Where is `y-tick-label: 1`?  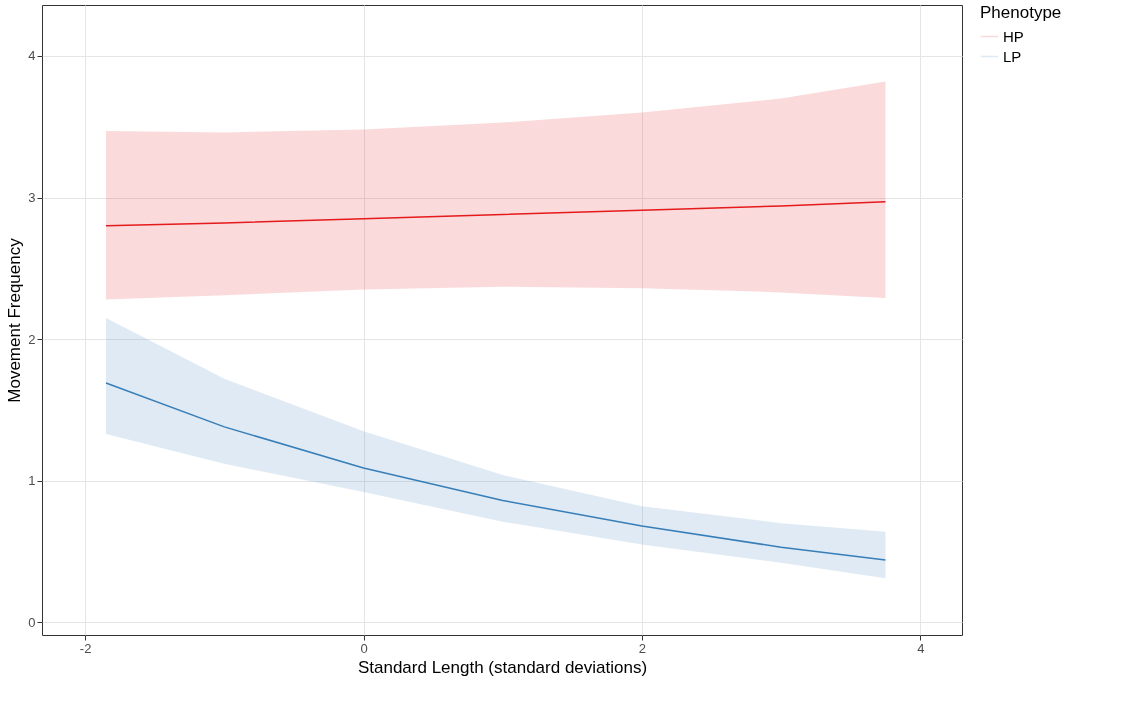 y-tick-label: 1 is located at coordinates (32, 481).